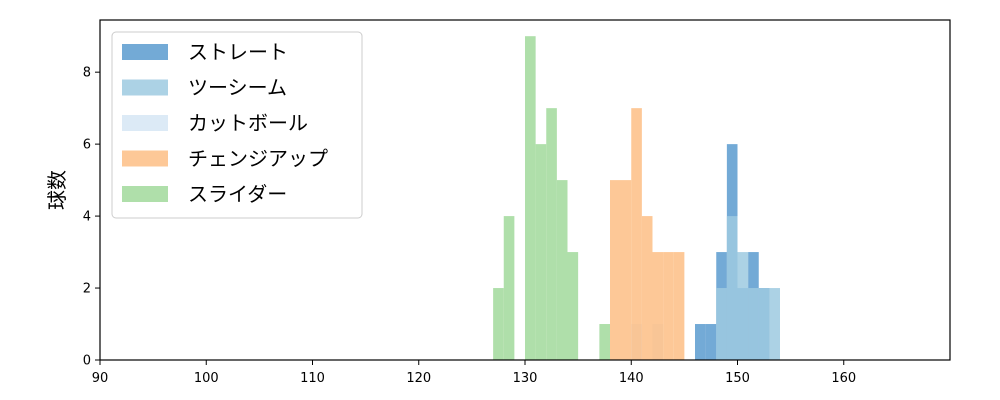 This screenshot has height=400, width=1000. Describe the element at coordinates (238, 52) in the screenshot. I see `legend-label-0: ストレート` at that location.